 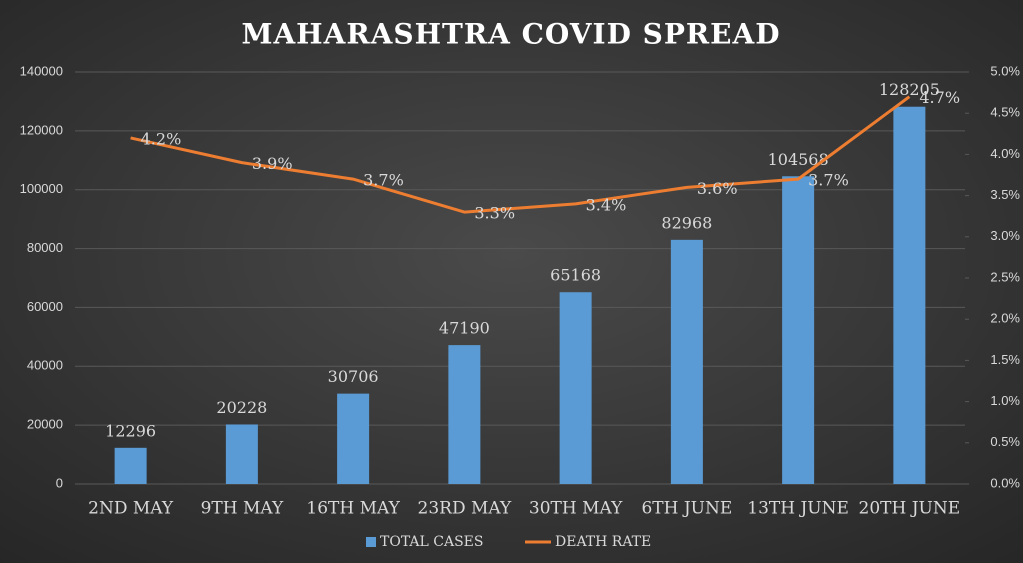 What do you see at coordinates (1005, 441) in the screenshot?
I see `y2-tick-label: 0.5%` at bounding box center [1005, 441].